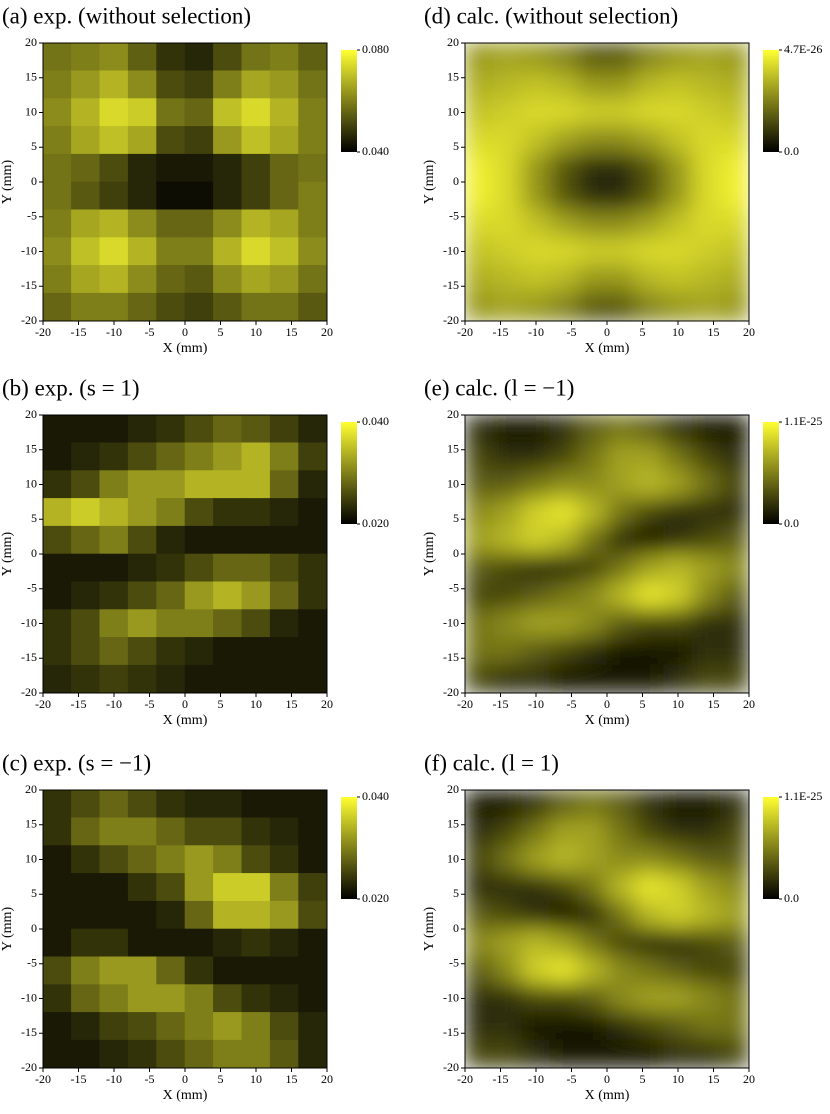 The width and height of the screenshot is (830, 1114). What do you see at coordinates (126, 15) in the screenshot?
I see `panel-title: (a) exp. (without selection)` at bounding box center [126, 15].